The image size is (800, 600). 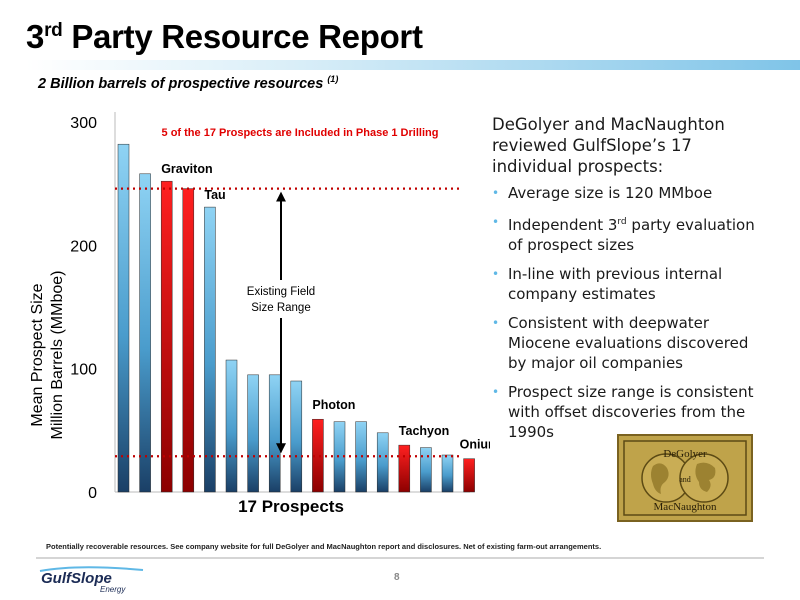 I want to click on y-axis-title-line1: Mean Prospect Size, so click(x=37, y=354).